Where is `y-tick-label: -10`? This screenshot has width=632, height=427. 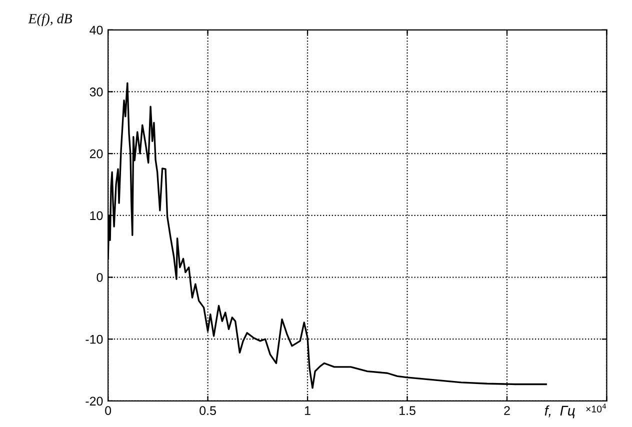 y-tick-label: -10 is located at coordinates (94, 339).